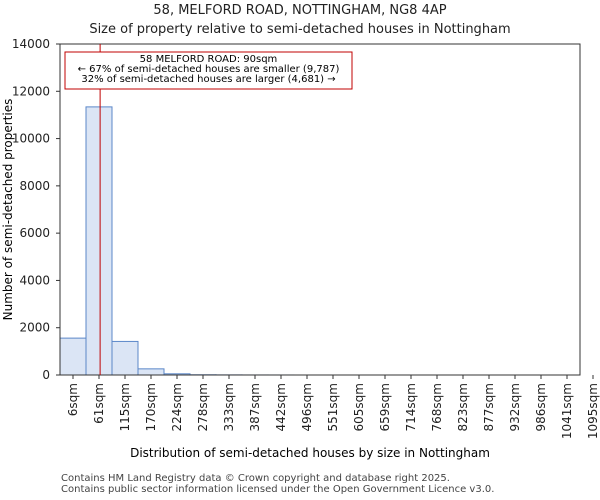 The height and width of the screenshot is (500, 600). Describe the element at coordinates (307, 407) in the screenshot. I see `x-tick-label-496sqm: 496sqm` at that location.